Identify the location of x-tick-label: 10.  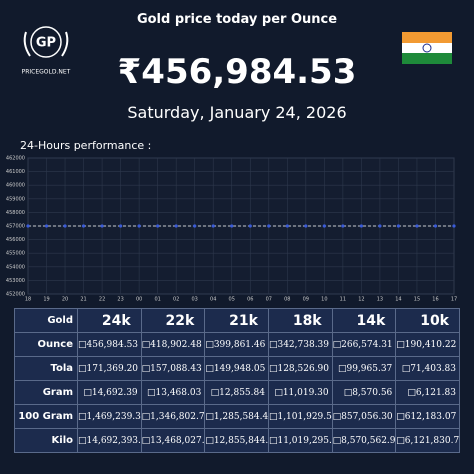
(324, 300).